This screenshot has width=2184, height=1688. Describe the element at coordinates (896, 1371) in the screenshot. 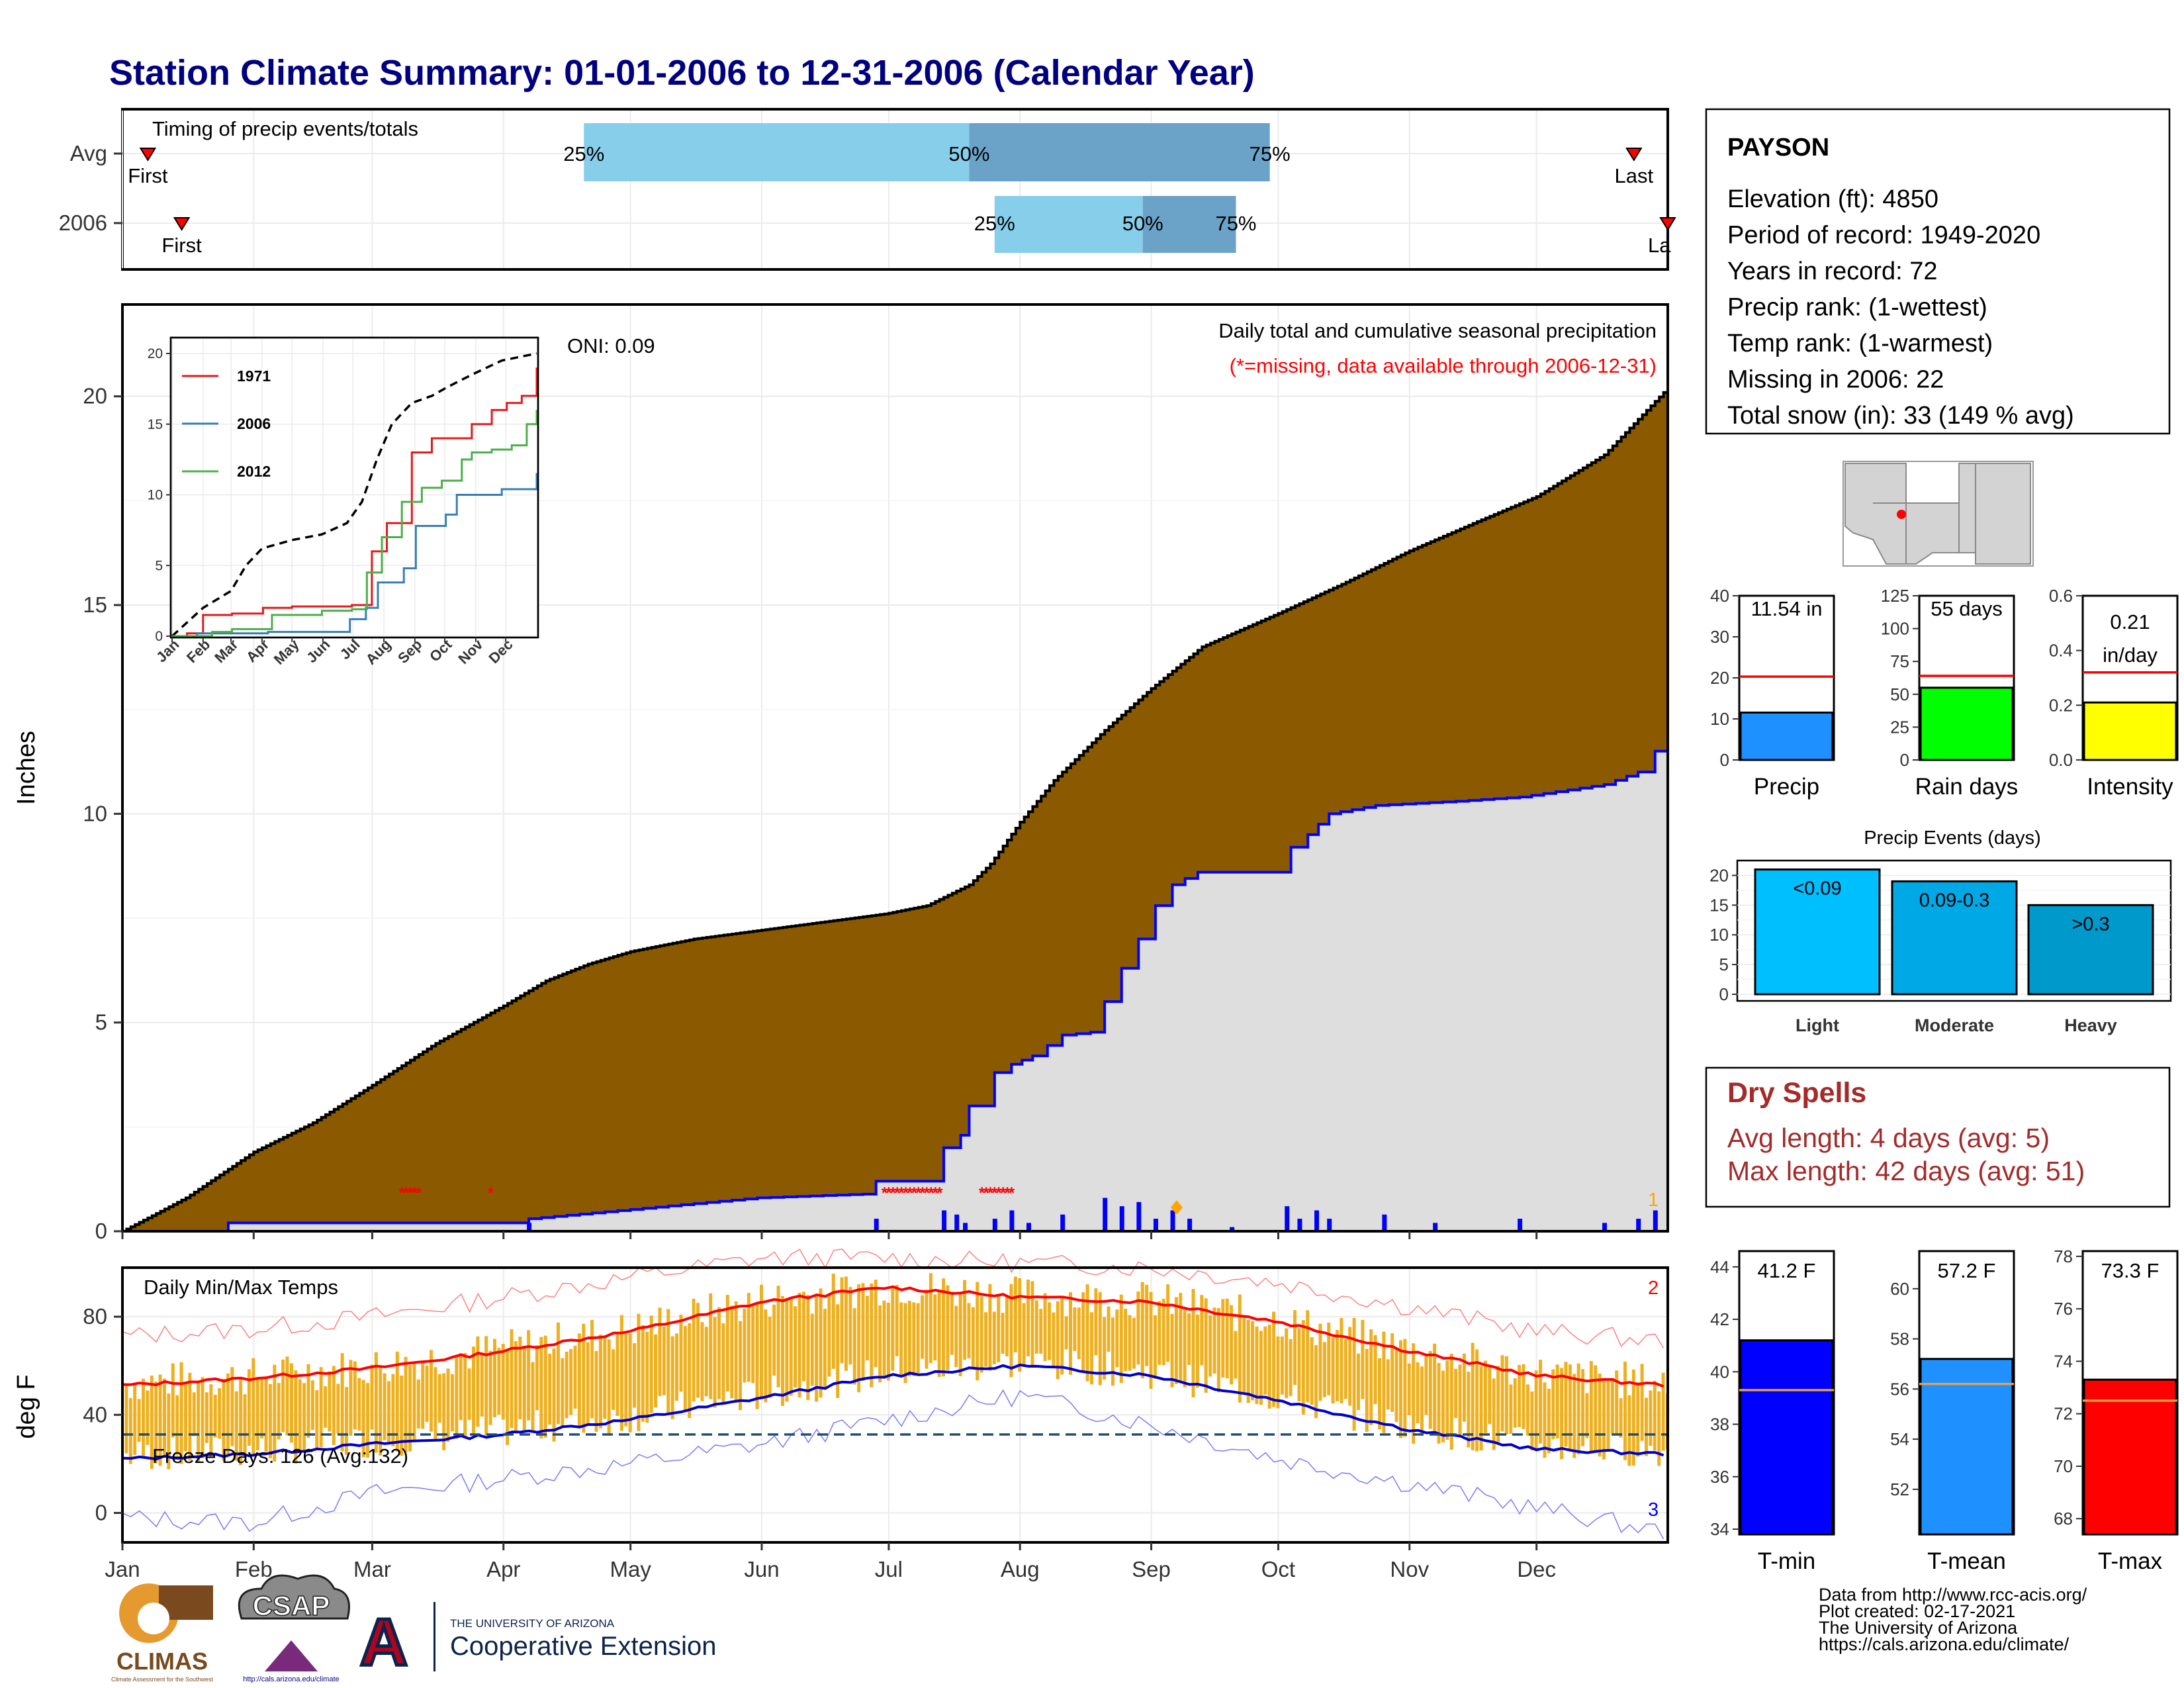

I see `daily-temp-bars` at that location.